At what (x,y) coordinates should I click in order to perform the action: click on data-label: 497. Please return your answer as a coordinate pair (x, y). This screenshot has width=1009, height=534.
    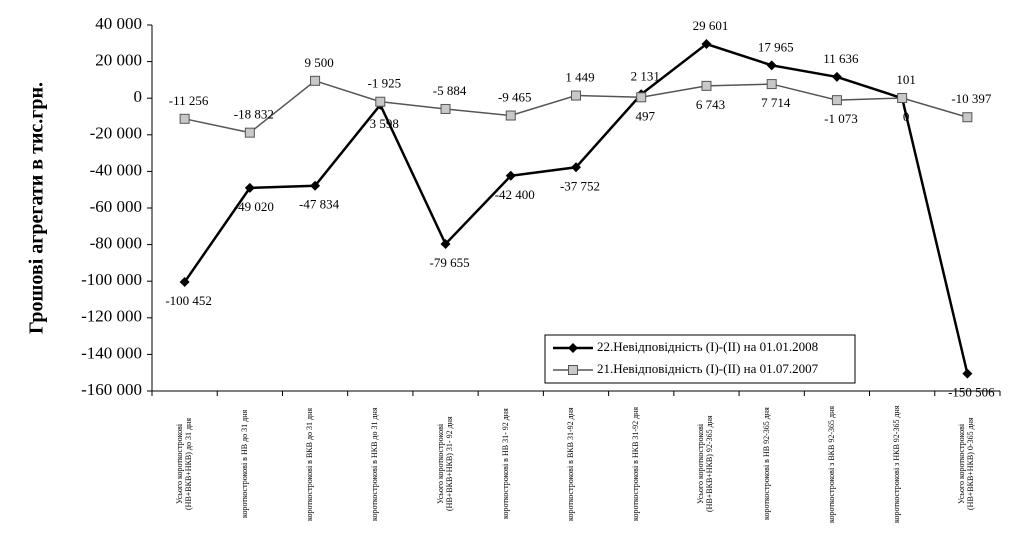
    Looking at the image, I should click on (645, 115).